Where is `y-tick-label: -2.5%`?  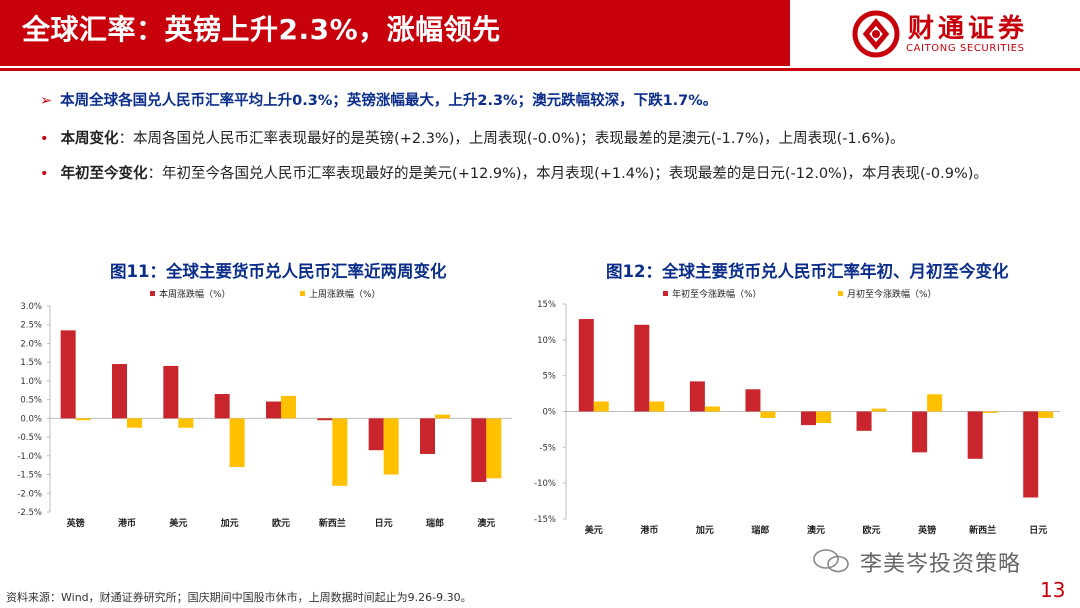 y-tick-label: -2.5% is located at coordinates (29, 513).